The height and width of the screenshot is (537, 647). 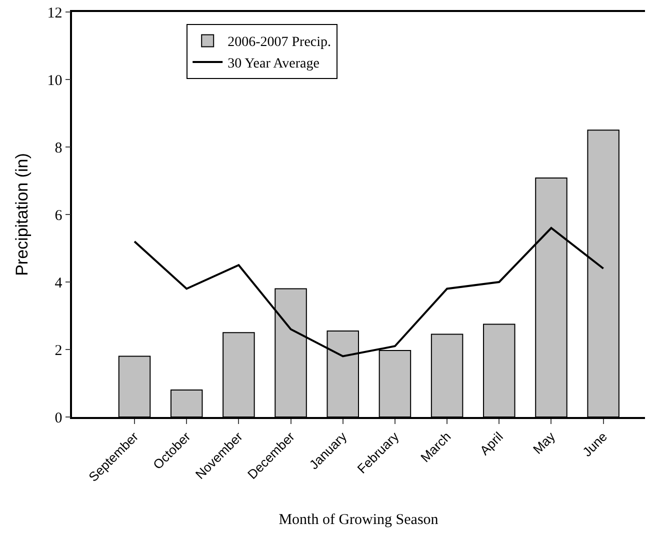 I want to click on y-tick-label: 2, so click(x=58, y=350).